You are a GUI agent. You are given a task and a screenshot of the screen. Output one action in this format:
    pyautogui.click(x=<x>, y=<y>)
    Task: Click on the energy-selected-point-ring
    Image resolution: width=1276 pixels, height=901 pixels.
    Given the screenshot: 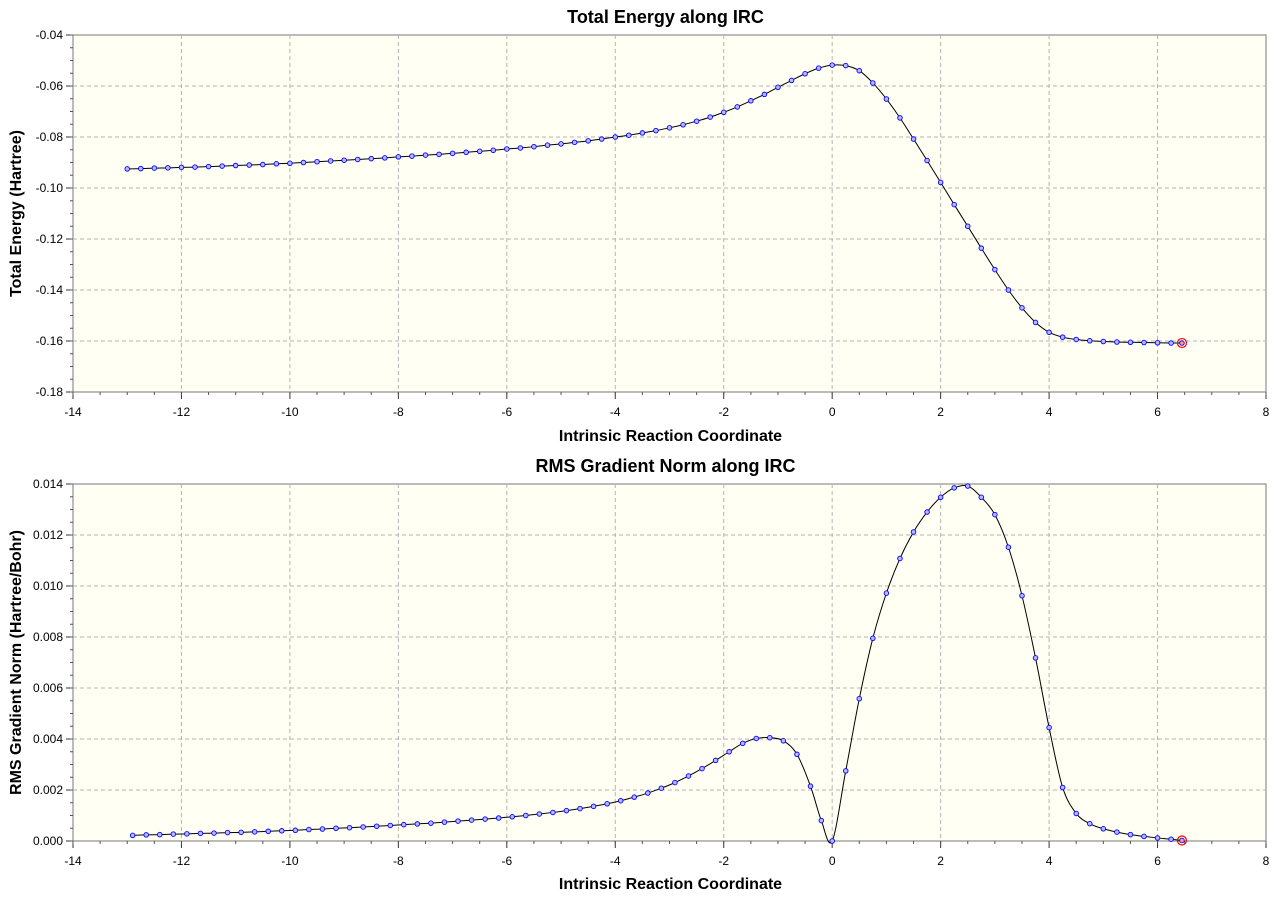 What is the action you would take?
    pyautogui.click(x=1182, y=343)
    